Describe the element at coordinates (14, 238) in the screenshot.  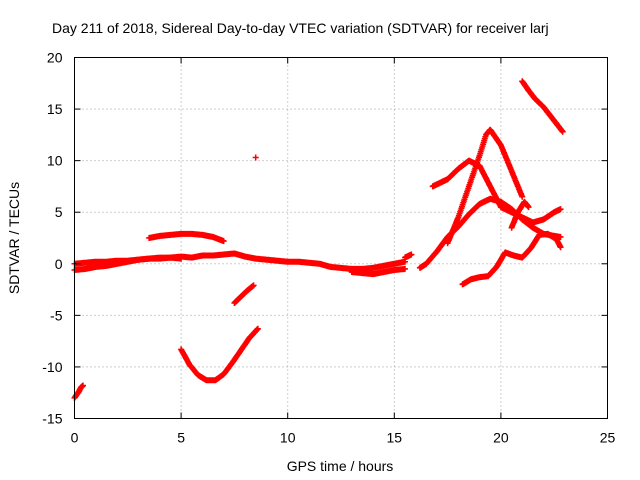
I see `y-axis-label: SDTVAR / TECUs` at that location.